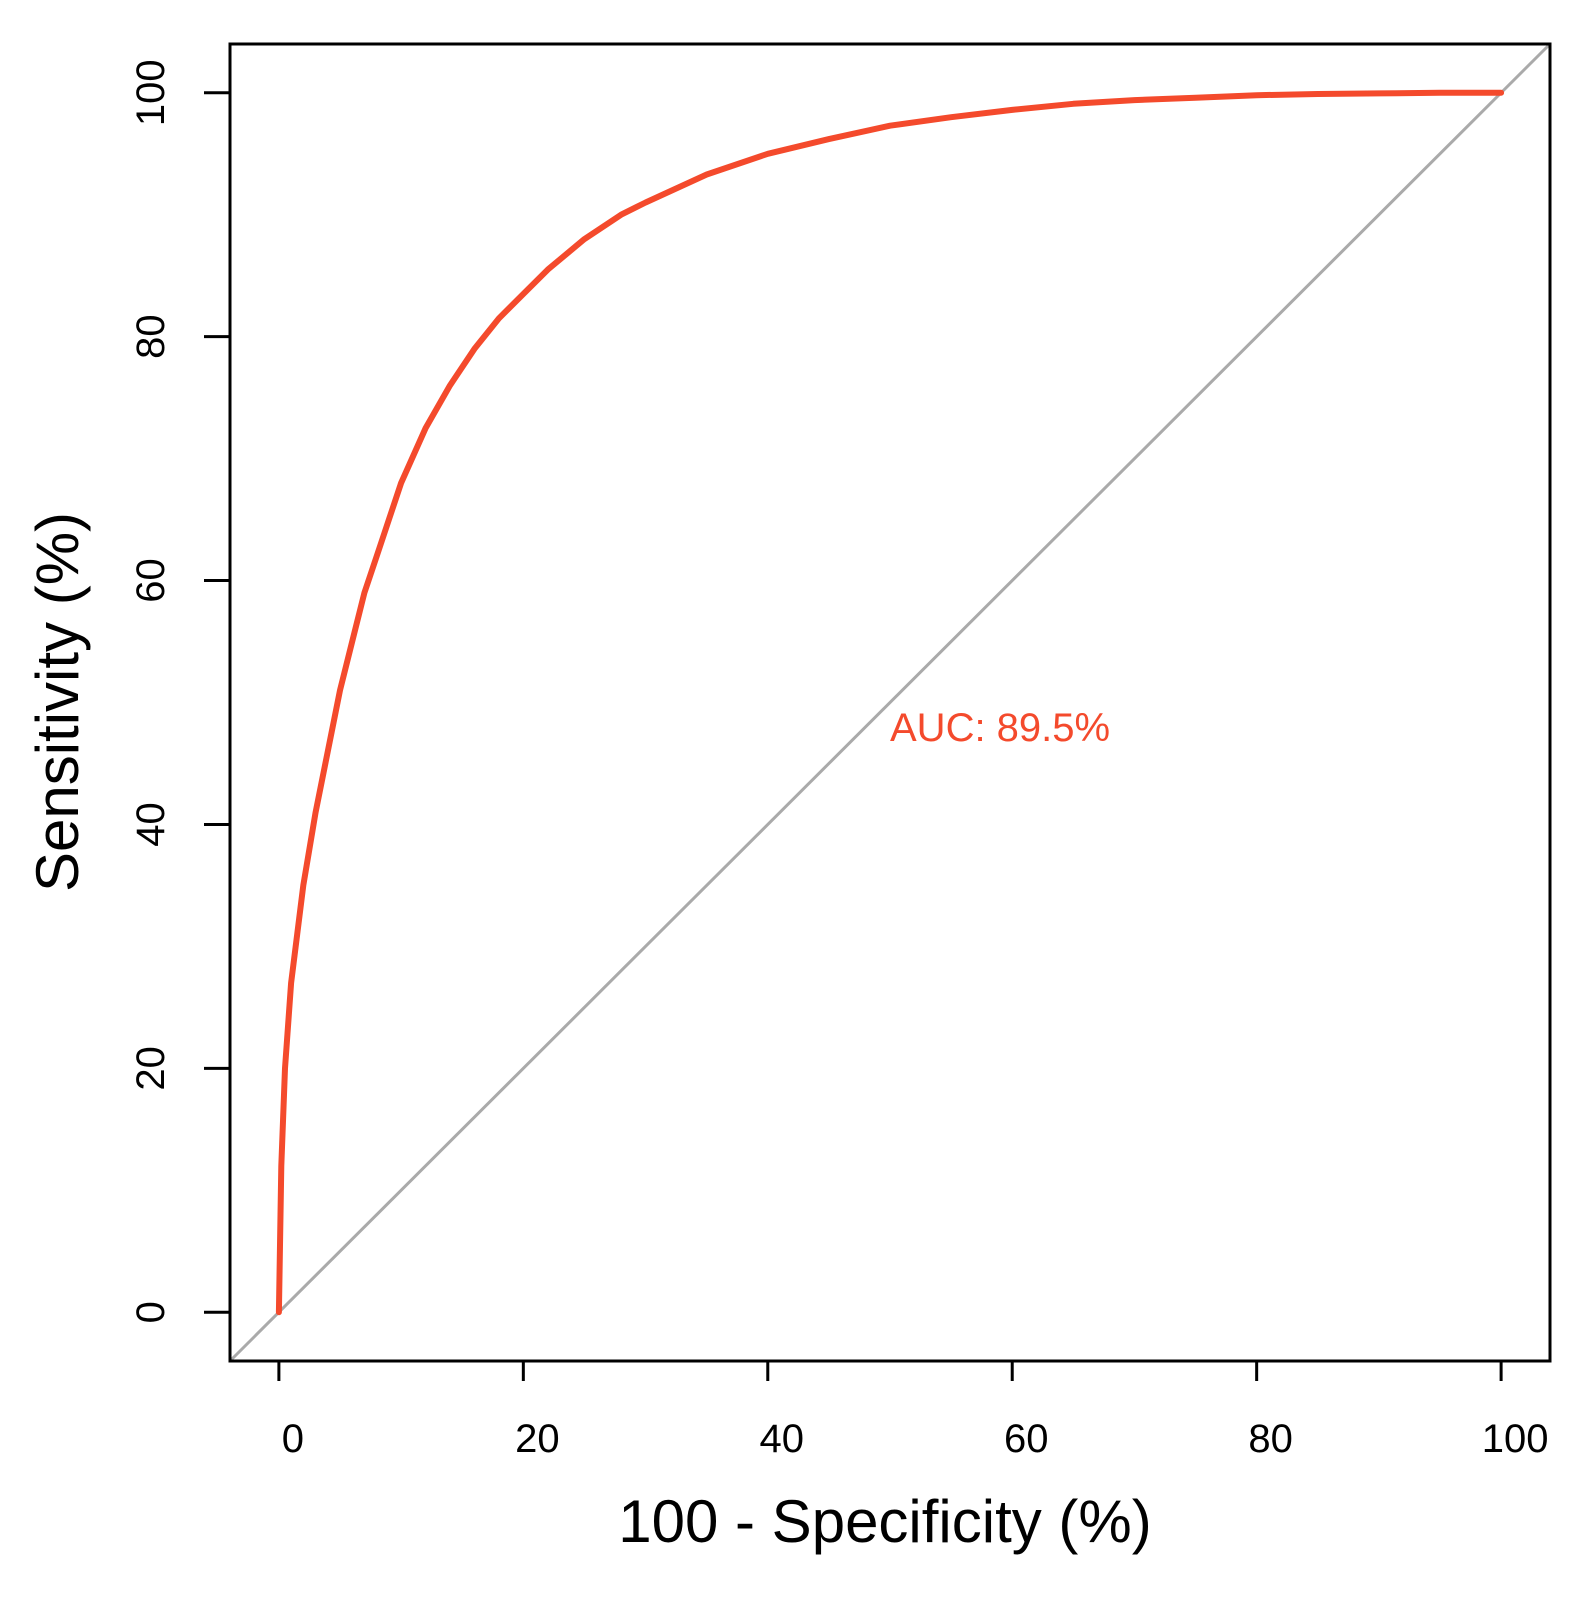 The height and width of the screenshot is (1620, 1594). I want to click on x-axis-title: 100 - Specificity (%), so click(885, 1521).